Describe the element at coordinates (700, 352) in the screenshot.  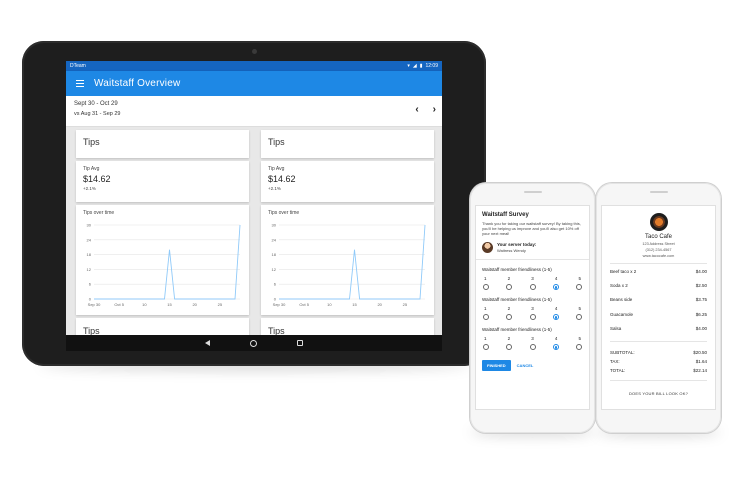
I see `subtotal-value: $20.50` at that location.